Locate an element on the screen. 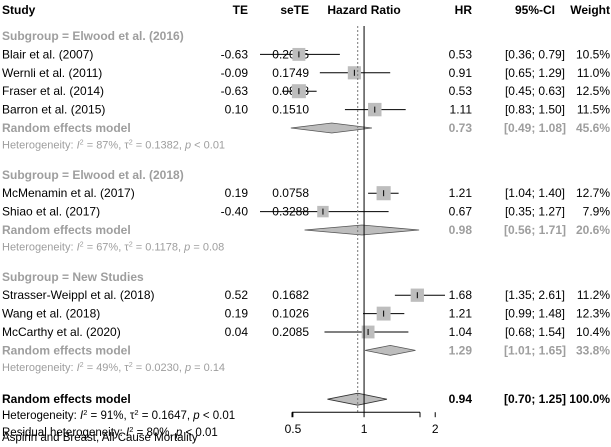  study-ci: [0.99; 1.48] is located at coordinates (535, 314).